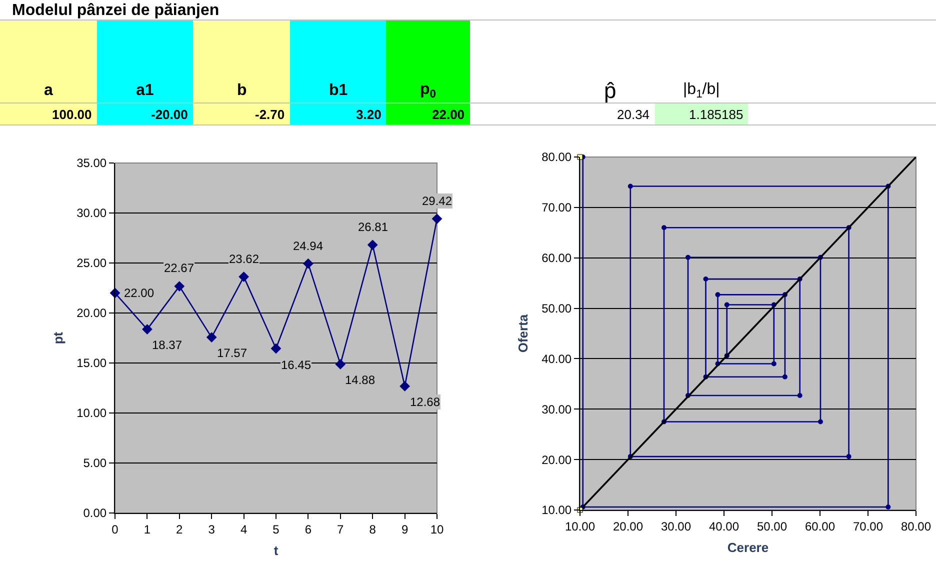  What do you see at coordinates (270, 114) in the screenshot?
I see `text: -2.70` at bounding box center [270, 114].